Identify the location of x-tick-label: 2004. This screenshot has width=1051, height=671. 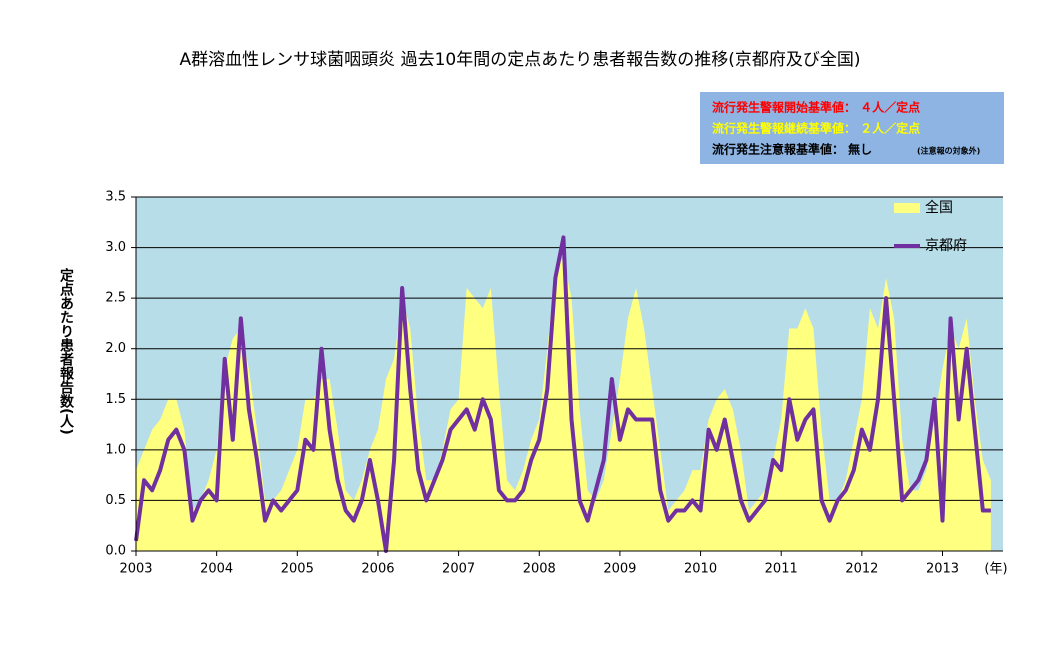
(216, 569).